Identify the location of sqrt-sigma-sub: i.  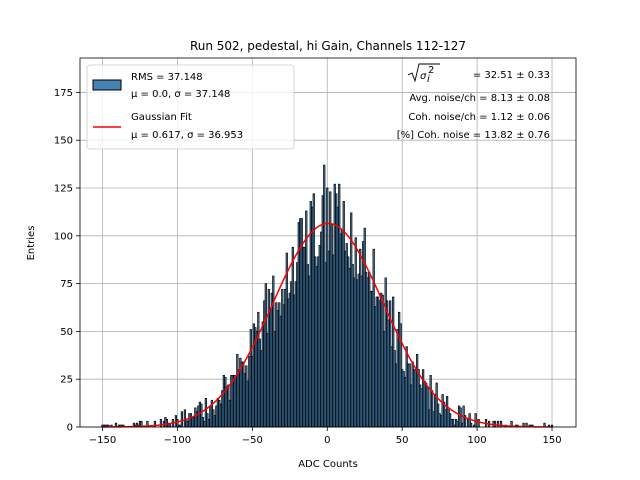
(428, 79).